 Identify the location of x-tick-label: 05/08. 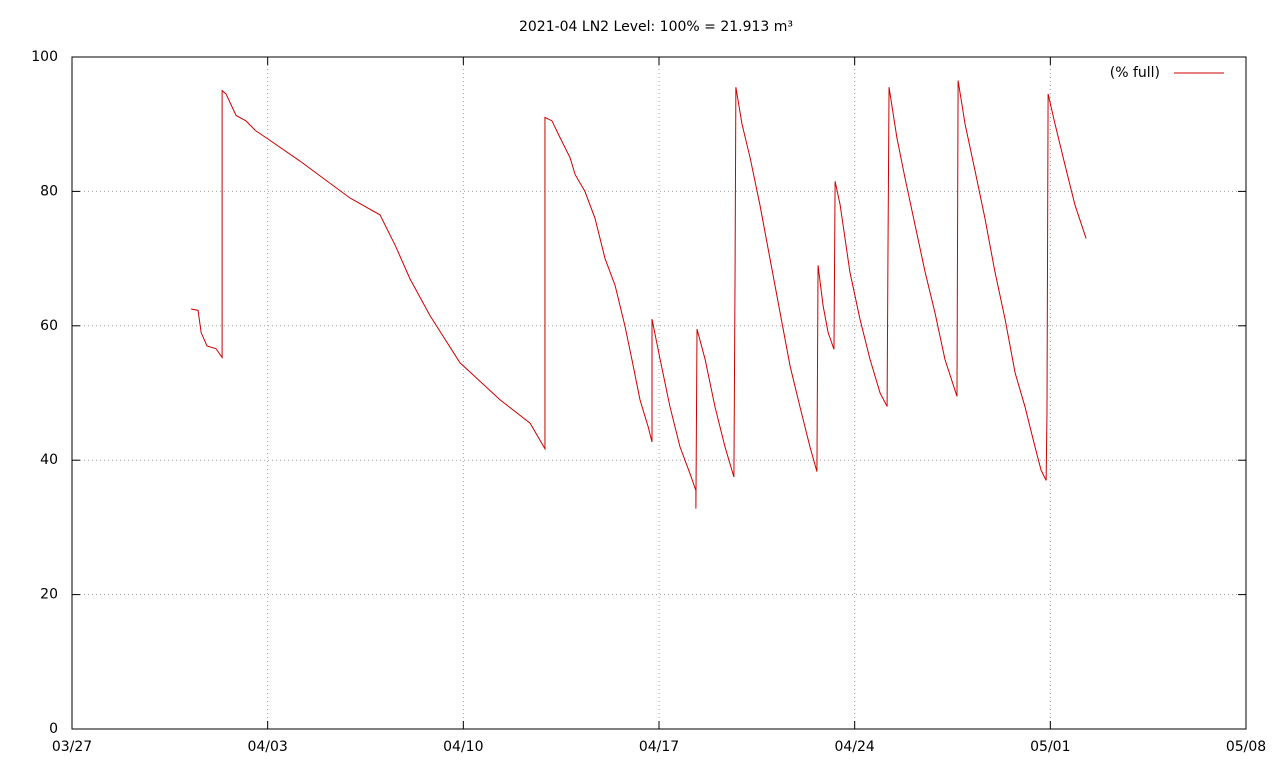
(1246, 747).